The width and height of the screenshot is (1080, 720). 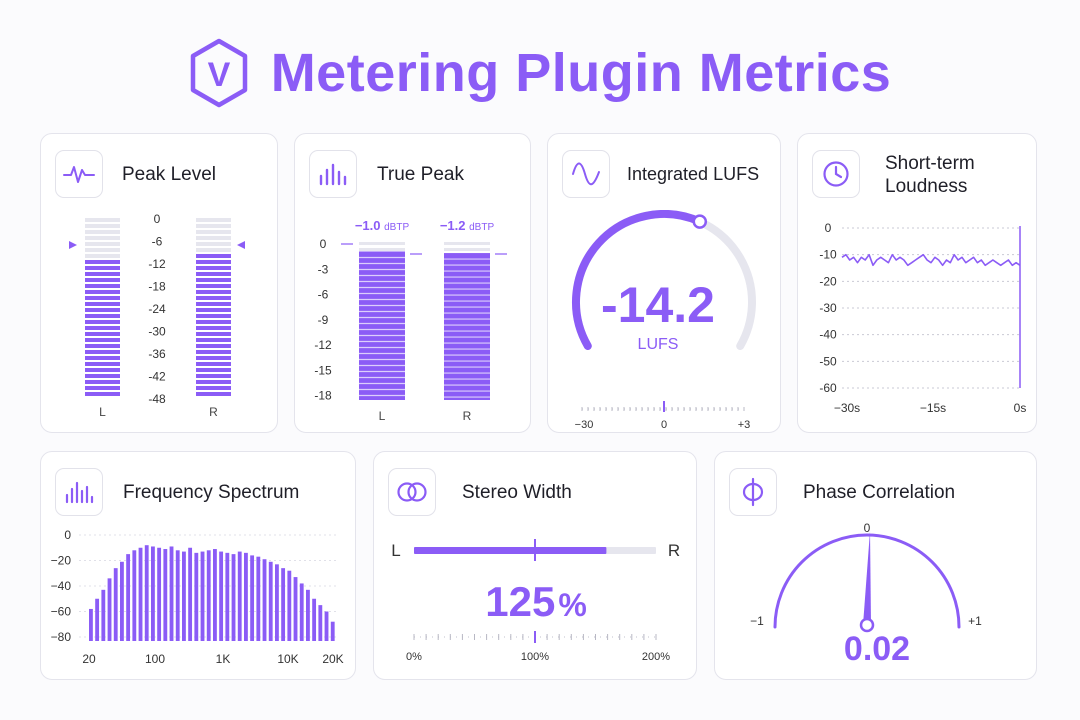 I want to click on spectrum-x-label: 100, so click(x=155, y=659).